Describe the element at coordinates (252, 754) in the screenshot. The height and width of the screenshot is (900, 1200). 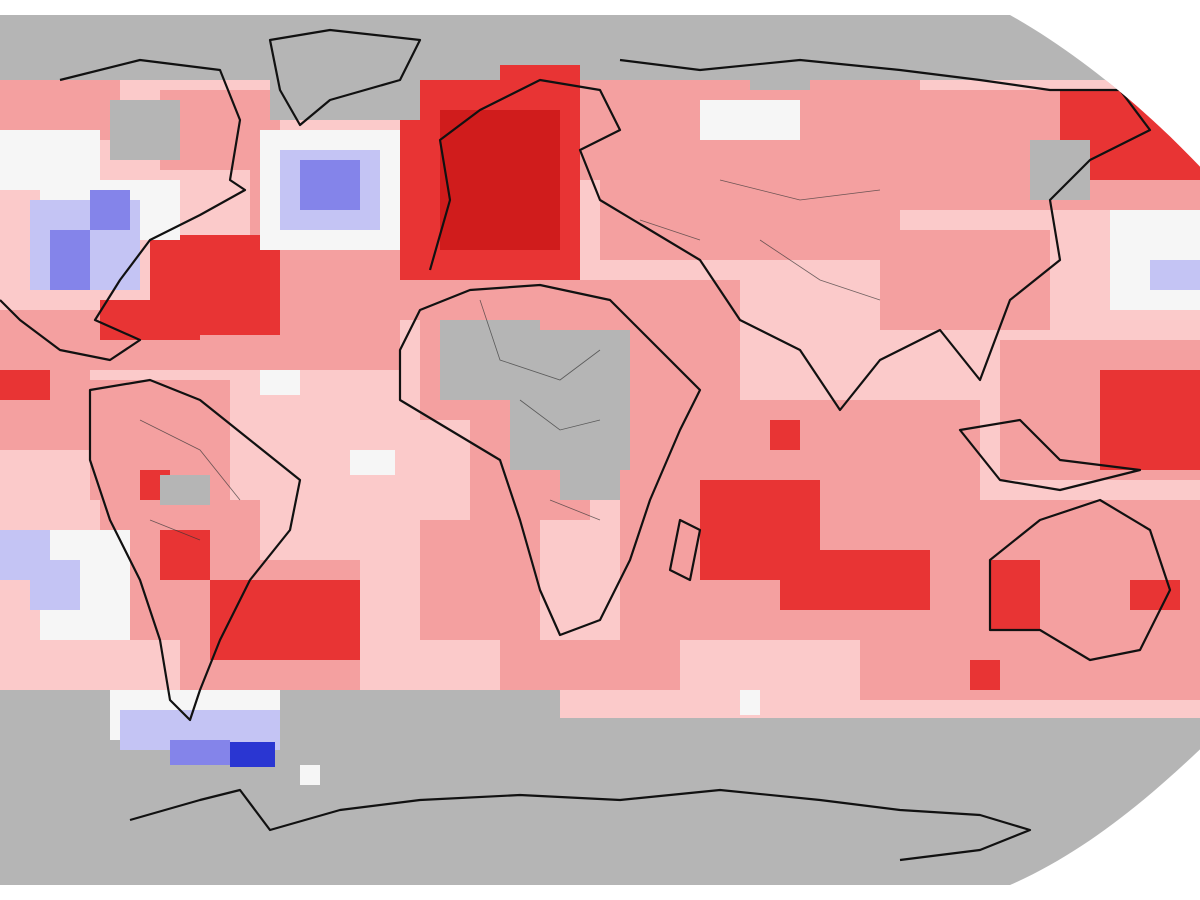
I see `anomaly-coldest` at that location.